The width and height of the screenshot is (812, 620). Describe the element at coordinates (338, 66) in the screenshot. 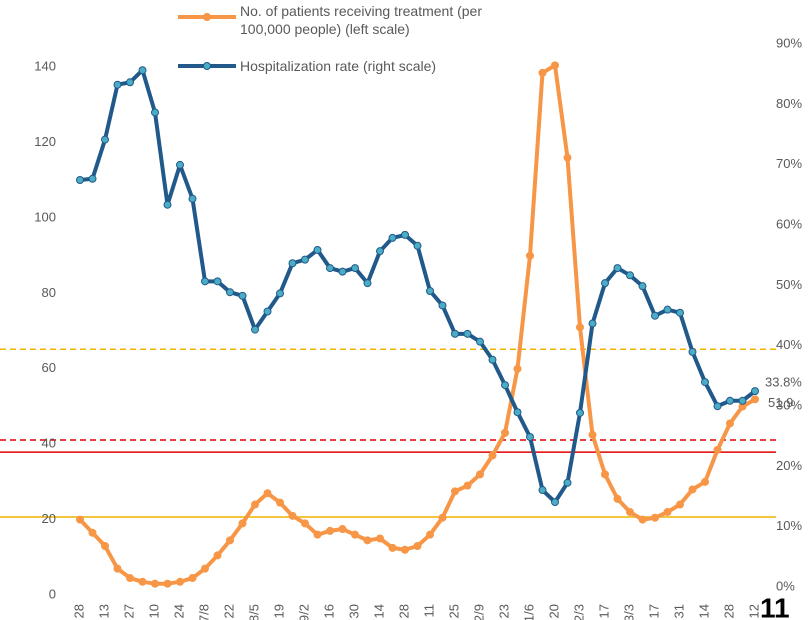

I see `legend-label: Hospitalization rate (right scale)` at that location.